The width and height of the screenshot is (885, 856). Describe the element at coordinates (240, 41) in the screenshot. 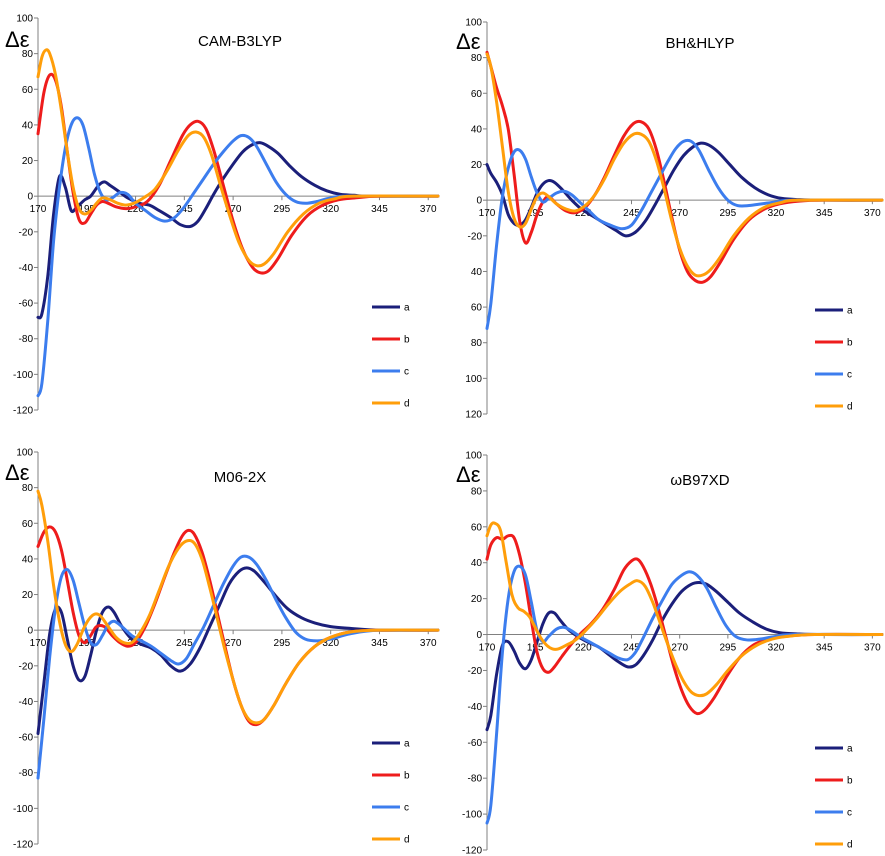

I see `chart-title: CAM-B3LYP` at that location.